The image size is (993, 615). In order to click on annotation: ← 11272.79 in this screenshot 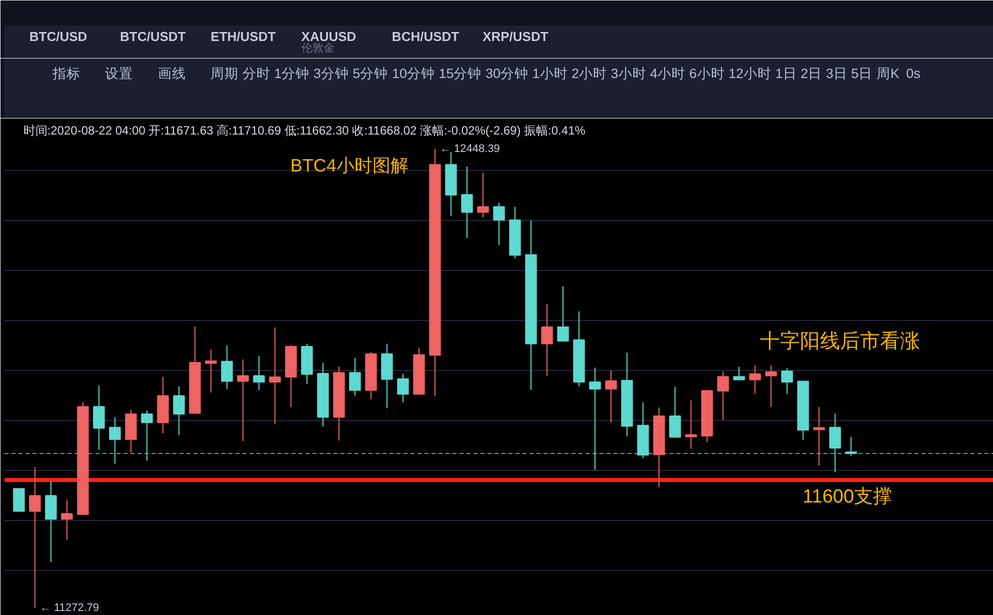, I will do `click(70, 608)`.